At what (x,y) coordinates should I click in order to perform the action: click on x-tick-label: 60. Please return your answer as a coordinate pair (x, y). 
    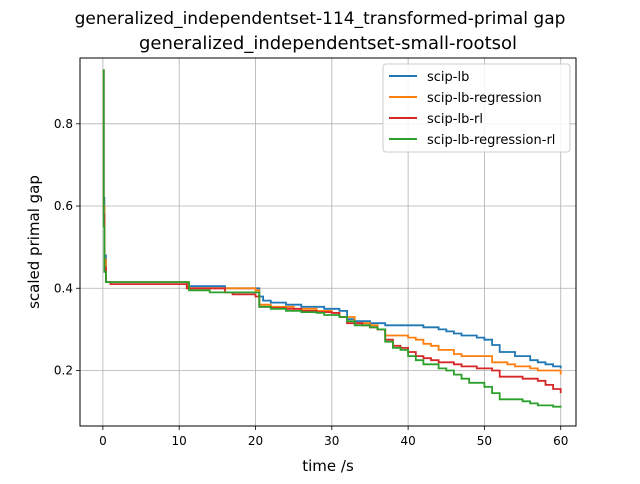
    Looking at the image, I should click on (560, 441).